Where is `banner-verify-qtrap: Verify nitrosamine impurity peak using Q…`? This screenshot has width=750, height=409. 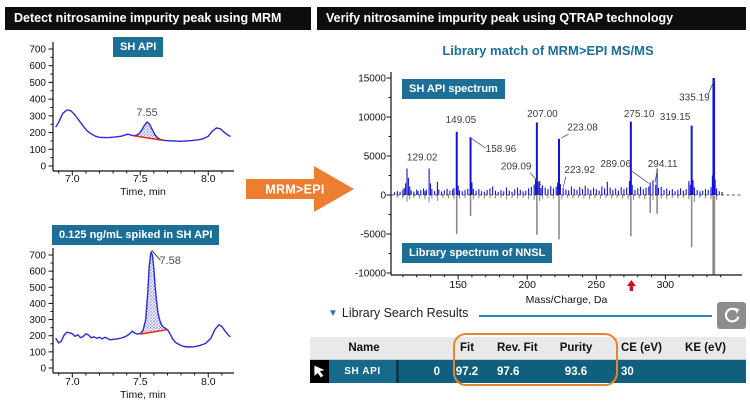 banner-verify-qtrap: Verify nitrosamine impurity peak using Q… is located at coordinates (531, 18).